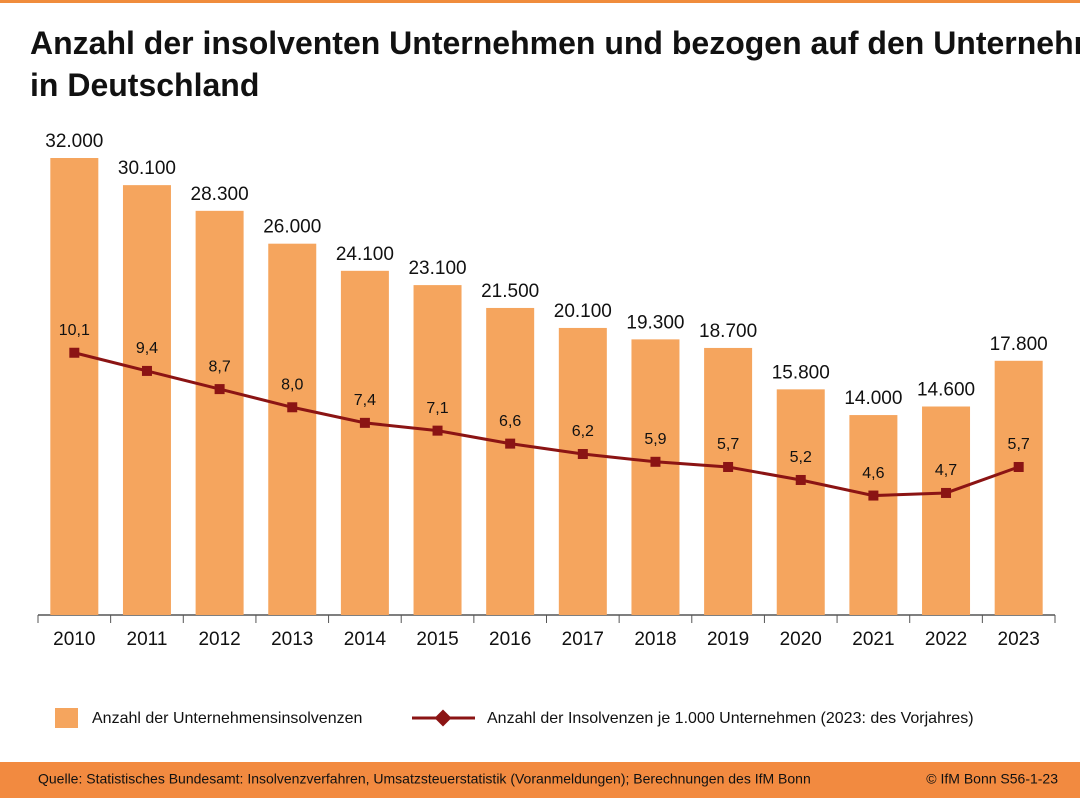 The height and width of the screenshot is (798, 1080). What do you see at coordinates (365, 254) in the screenshot?
I see `bar-label: 24.100` at bounding box center [365, 254].